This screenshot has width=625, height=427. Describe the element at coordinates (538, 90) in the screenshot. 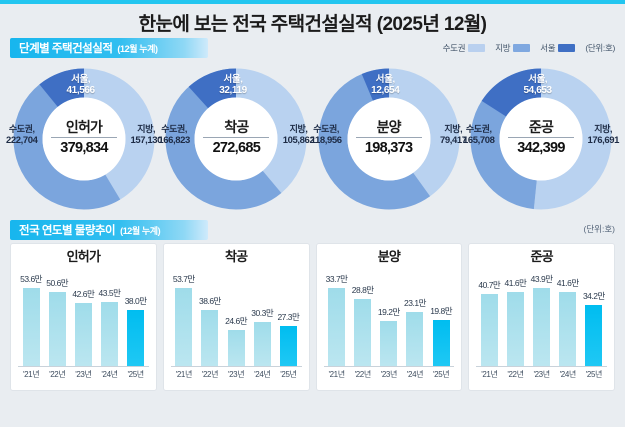

I see `seoul-value: 54,653` at that location.